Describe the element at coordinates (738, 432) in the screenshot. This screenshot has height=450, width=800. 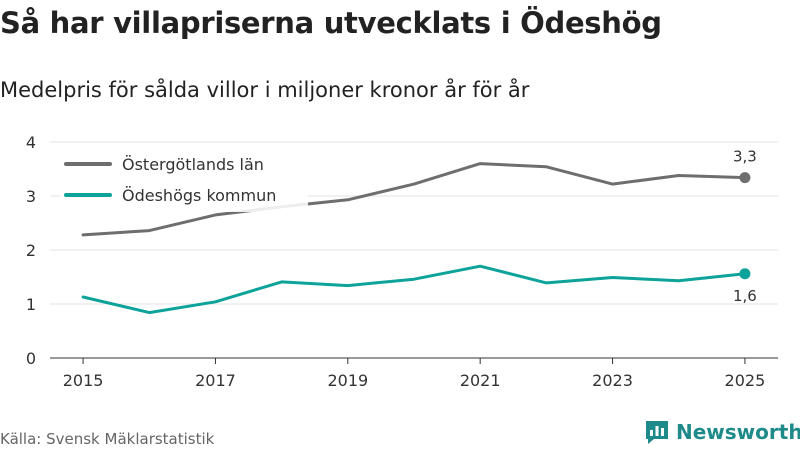
I see `brand-name: Newsworthy` at that location.